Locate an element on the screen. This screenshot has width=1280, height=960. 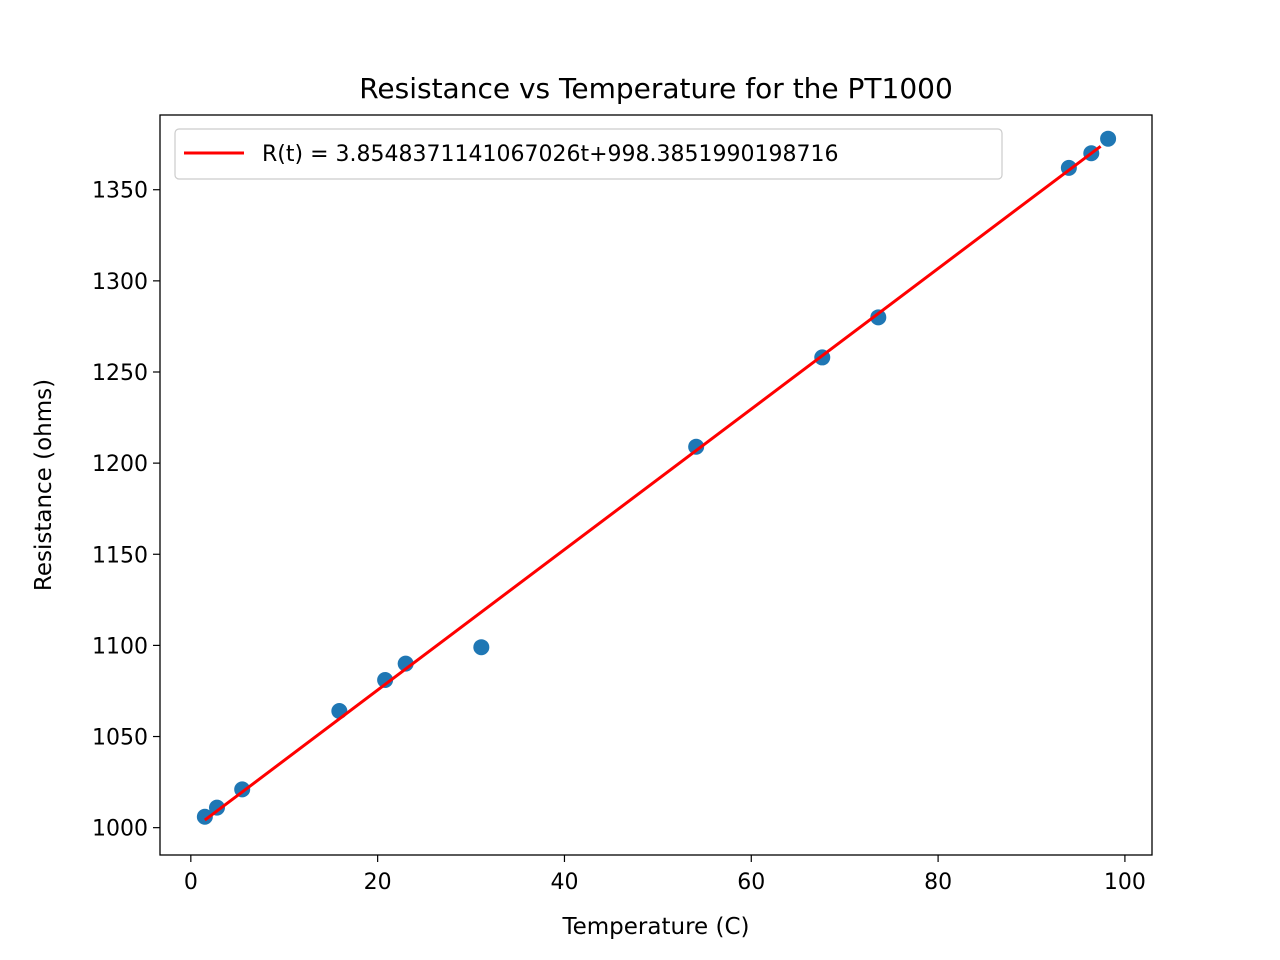
y-tick-label: 1150 is located at coordinates (120, 555).